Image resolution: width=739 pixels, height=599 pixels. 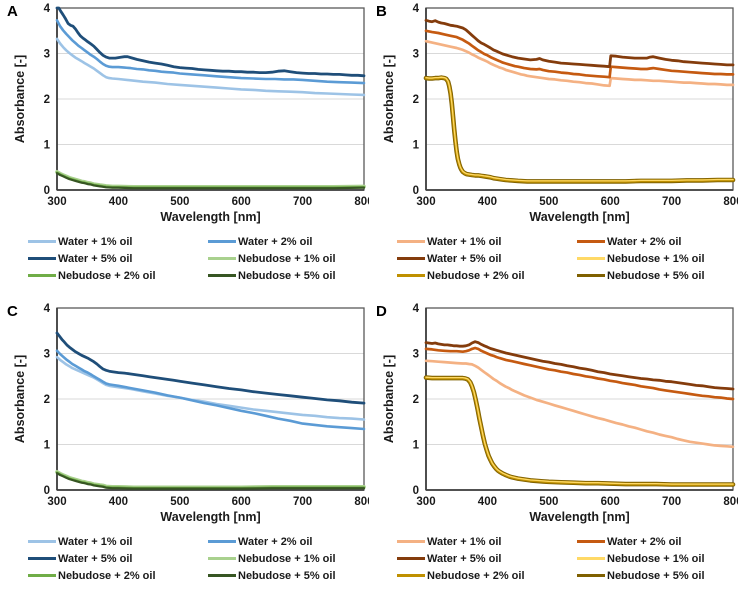 I want to click on panel-label-c: C, so click(x=12, y=311).